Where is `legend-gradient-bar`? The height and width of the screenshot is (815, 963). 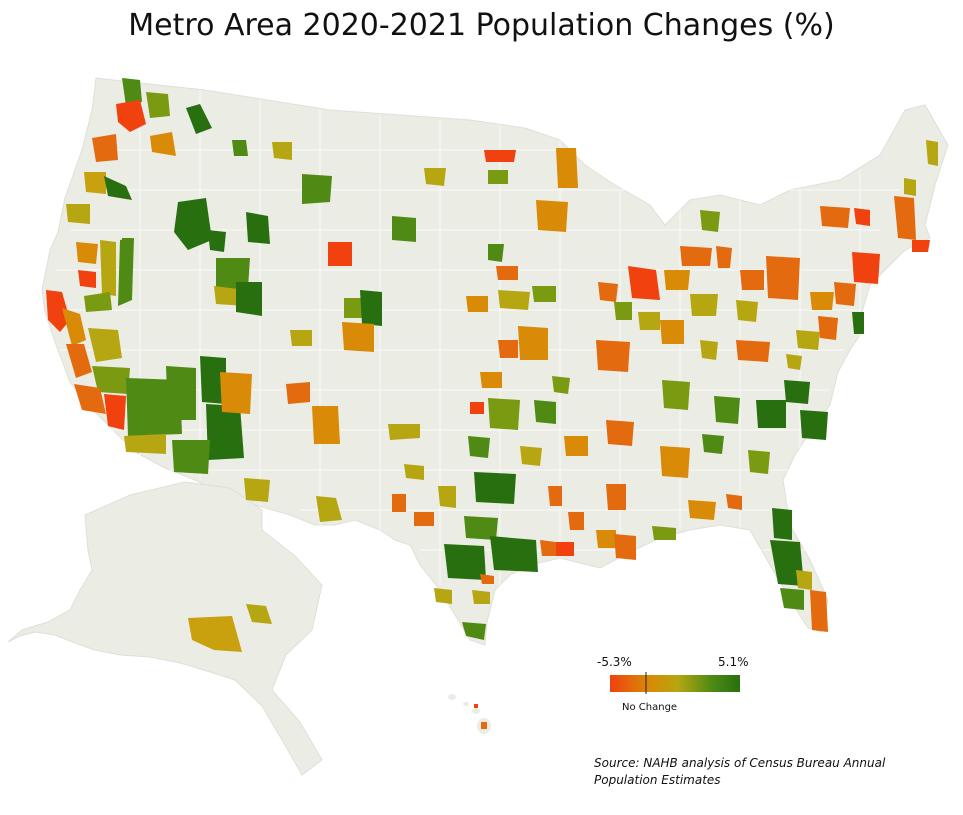 legend-gradient-bar is located at coordinates (675, 683).